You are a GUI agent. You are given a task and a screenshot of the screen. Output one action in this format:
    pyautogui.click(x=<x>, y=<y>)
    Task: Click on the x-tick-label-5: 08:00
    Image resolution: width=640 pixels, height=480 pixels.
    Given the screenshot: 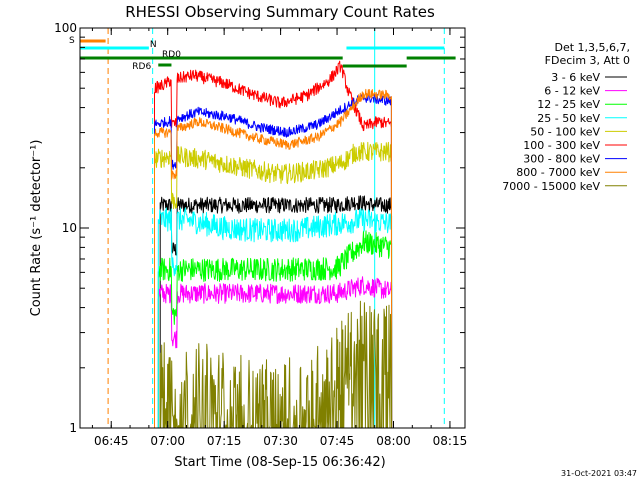 What is the action you would take?
    pyautogui.click(x=393, y=441)
    